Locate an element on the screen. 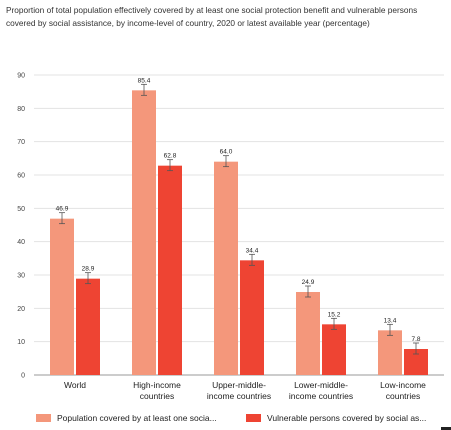 The width and height of the screenshot is (451, 430). y-tick-label: 60 is located at coordinates (21, 176).